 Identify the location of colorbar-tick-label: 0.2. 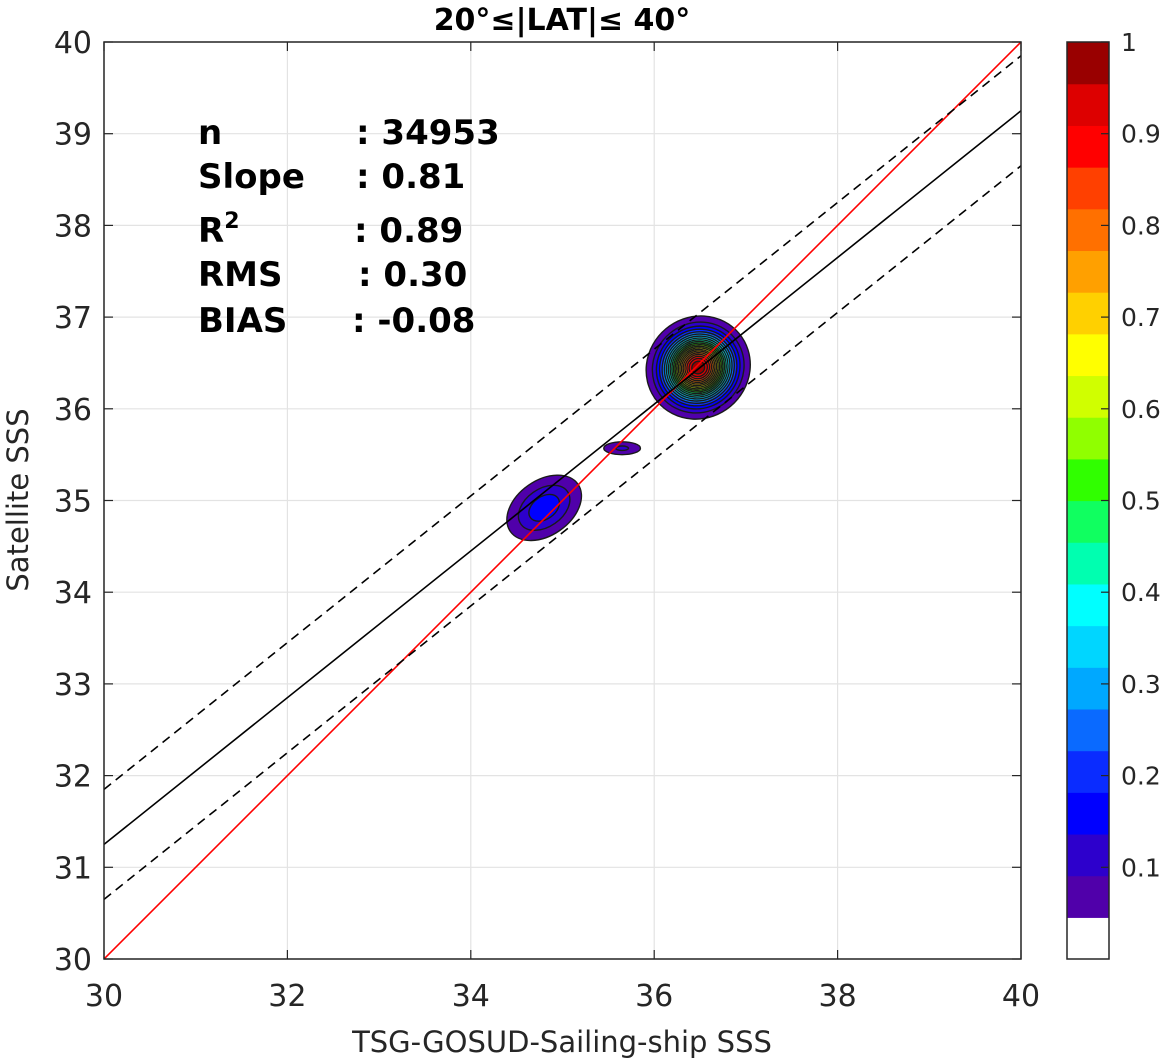
(1141, 776).